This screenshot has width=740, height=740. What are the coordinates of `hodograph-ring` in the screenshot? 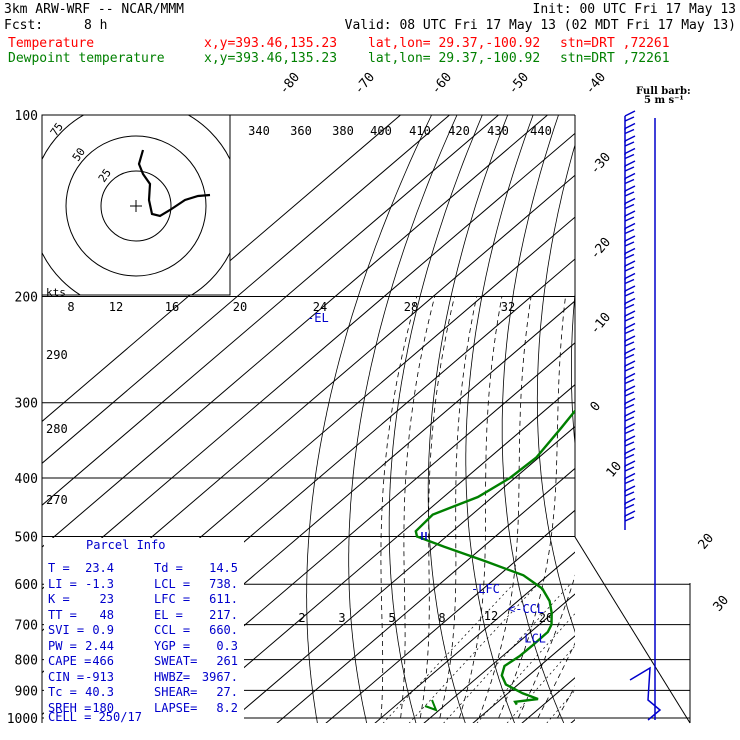 It's located at (136, 206).